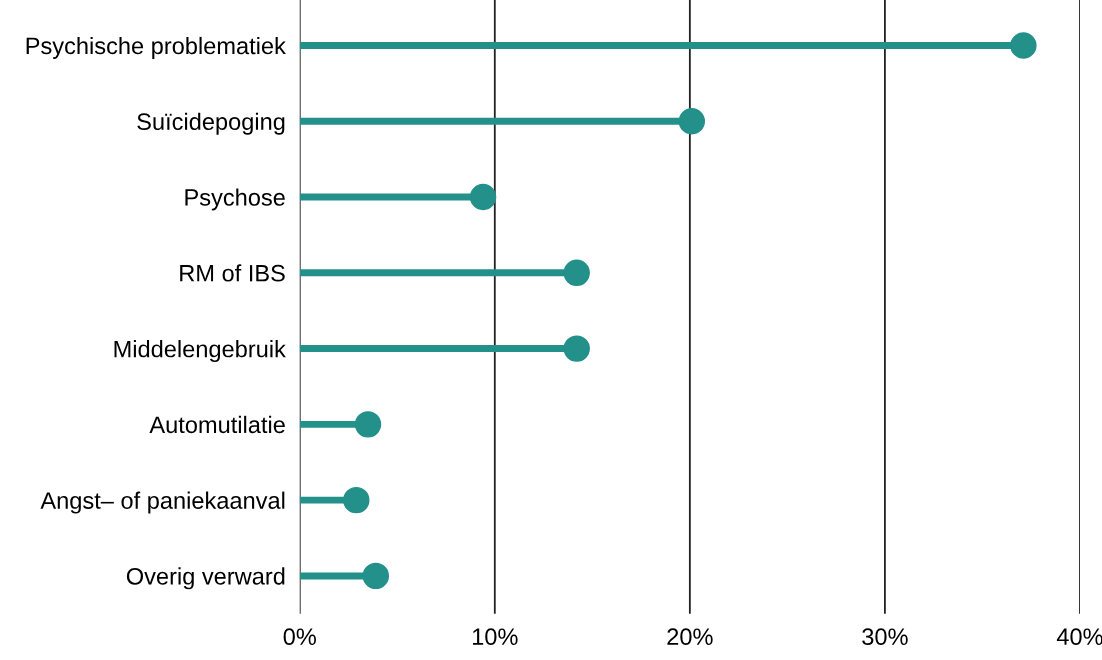  Describe the element at coordinates (235, 199) in the screenshot. I see `y-tick-label: Psychose` at that location.